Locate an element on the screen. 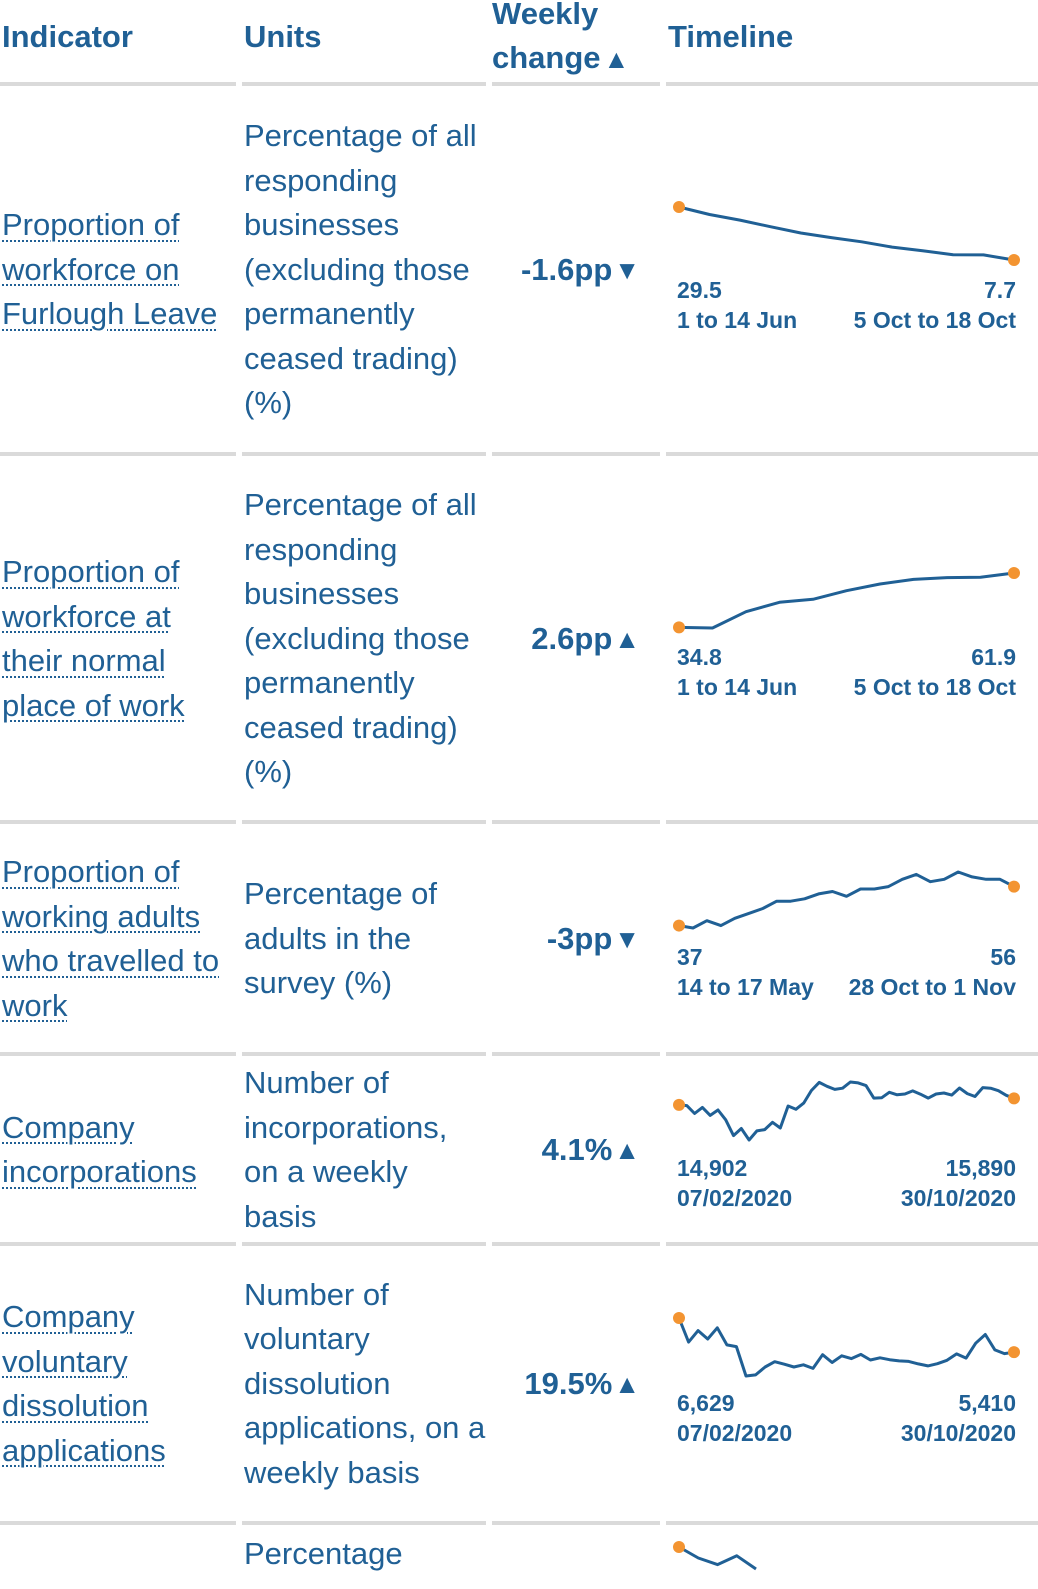 This screenshot has height=1589, width=1038. start-value: 29.5 is located at coordinates (699, 290).